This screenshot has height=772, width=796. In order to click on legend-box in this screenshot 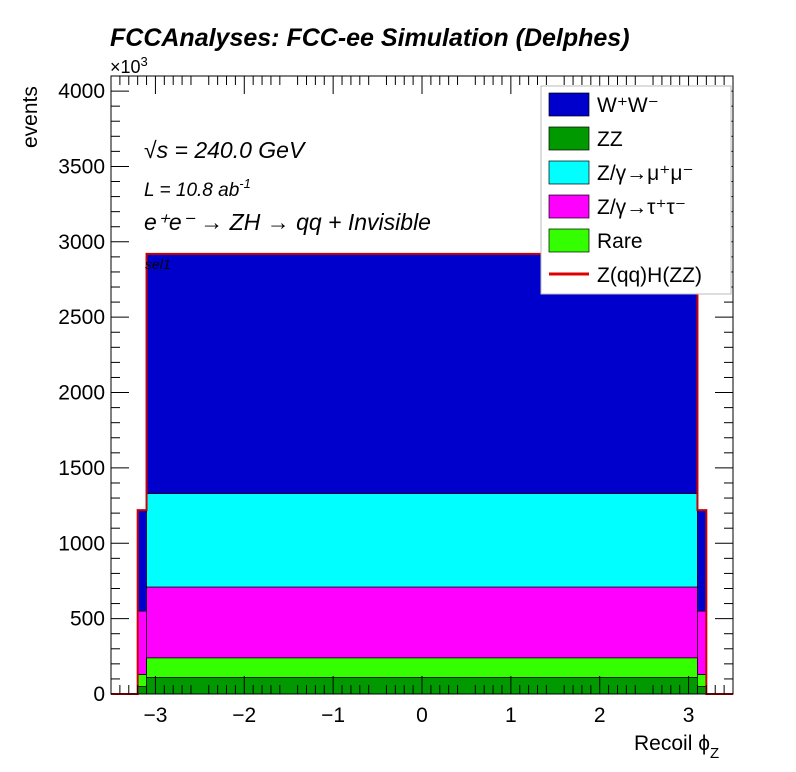, I will do `click(636, 190)`.